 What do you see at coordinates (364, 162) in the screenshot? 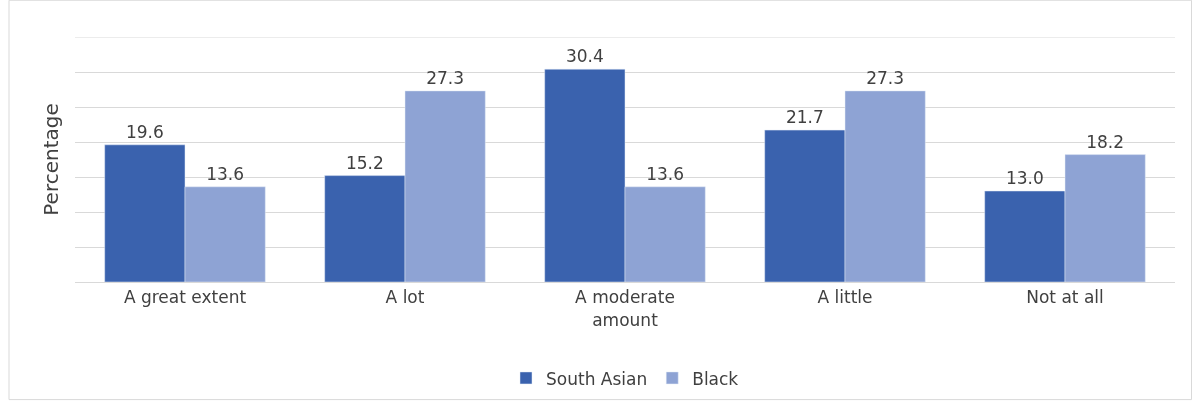
I see `data-label: 15.2` at bounding box center [364, 162].